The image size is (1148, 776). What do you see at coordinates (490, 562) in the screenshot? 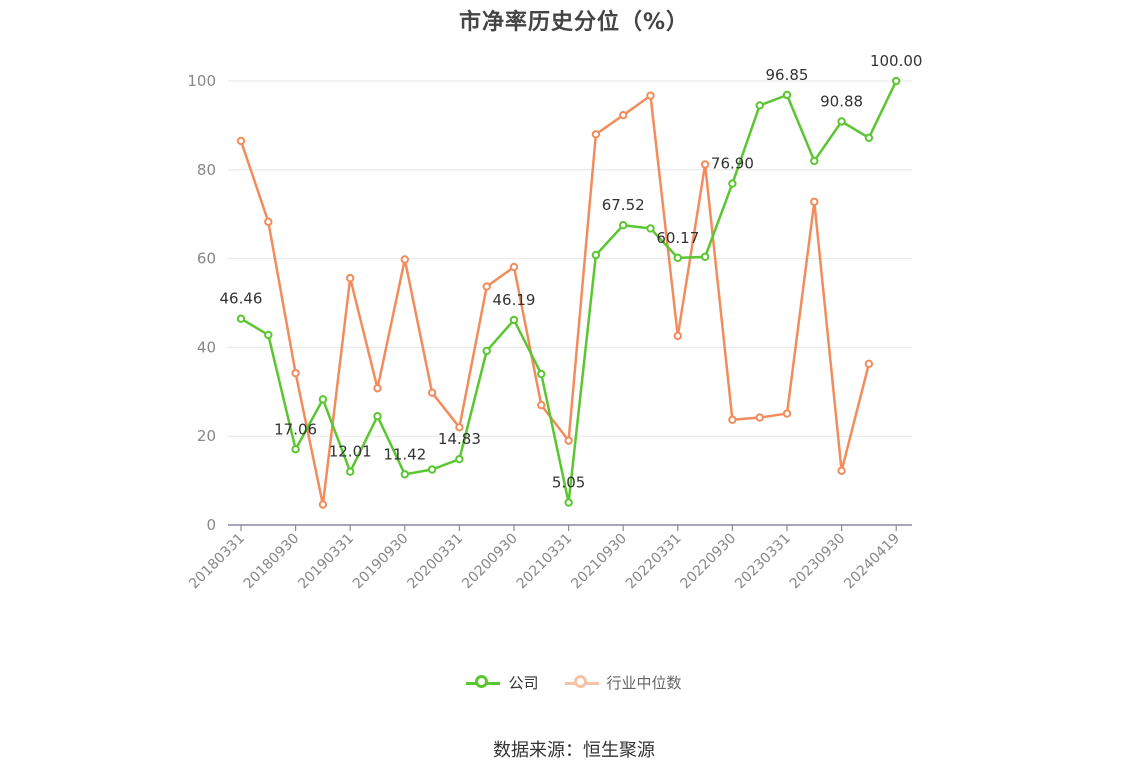
I see `x-tick-label: 20200930` at bounding box center [490, 562].